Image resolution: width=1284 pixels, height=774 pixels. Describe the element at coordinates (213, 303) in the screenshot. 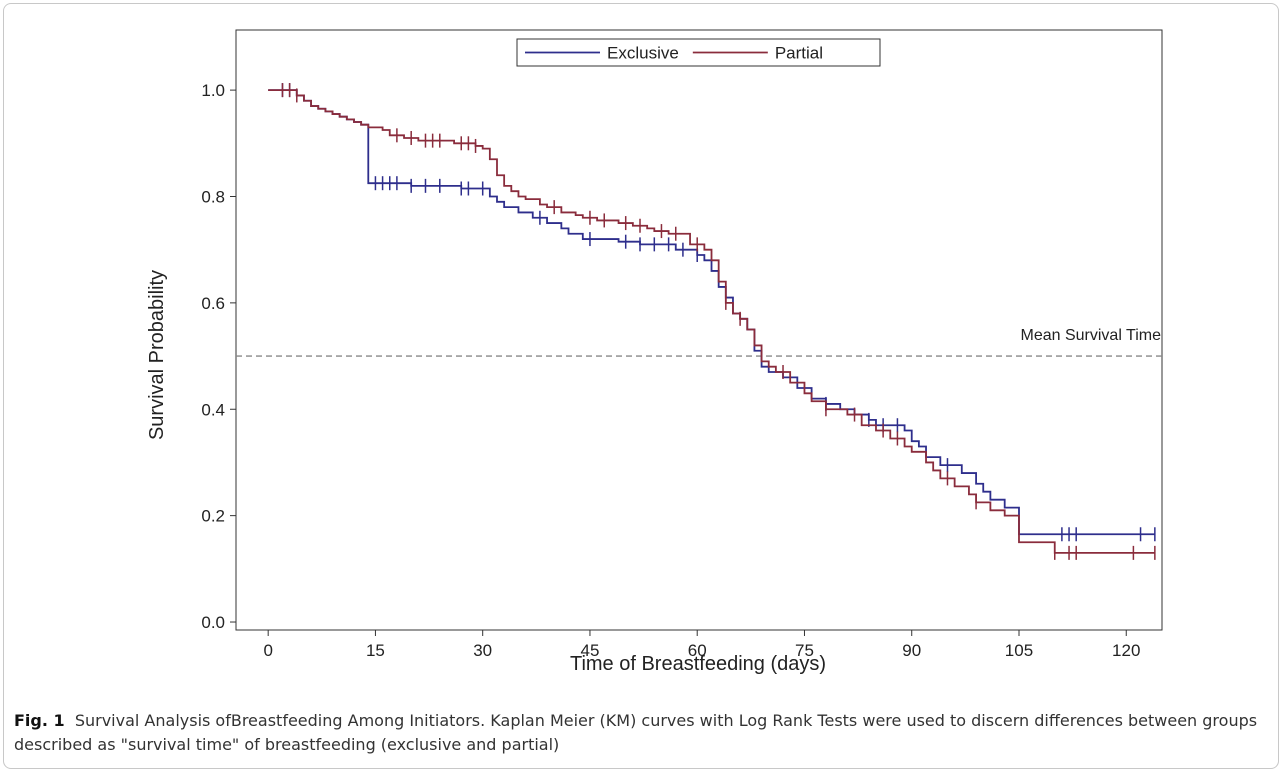

I see `y-tick-label: 0.6` at that location.